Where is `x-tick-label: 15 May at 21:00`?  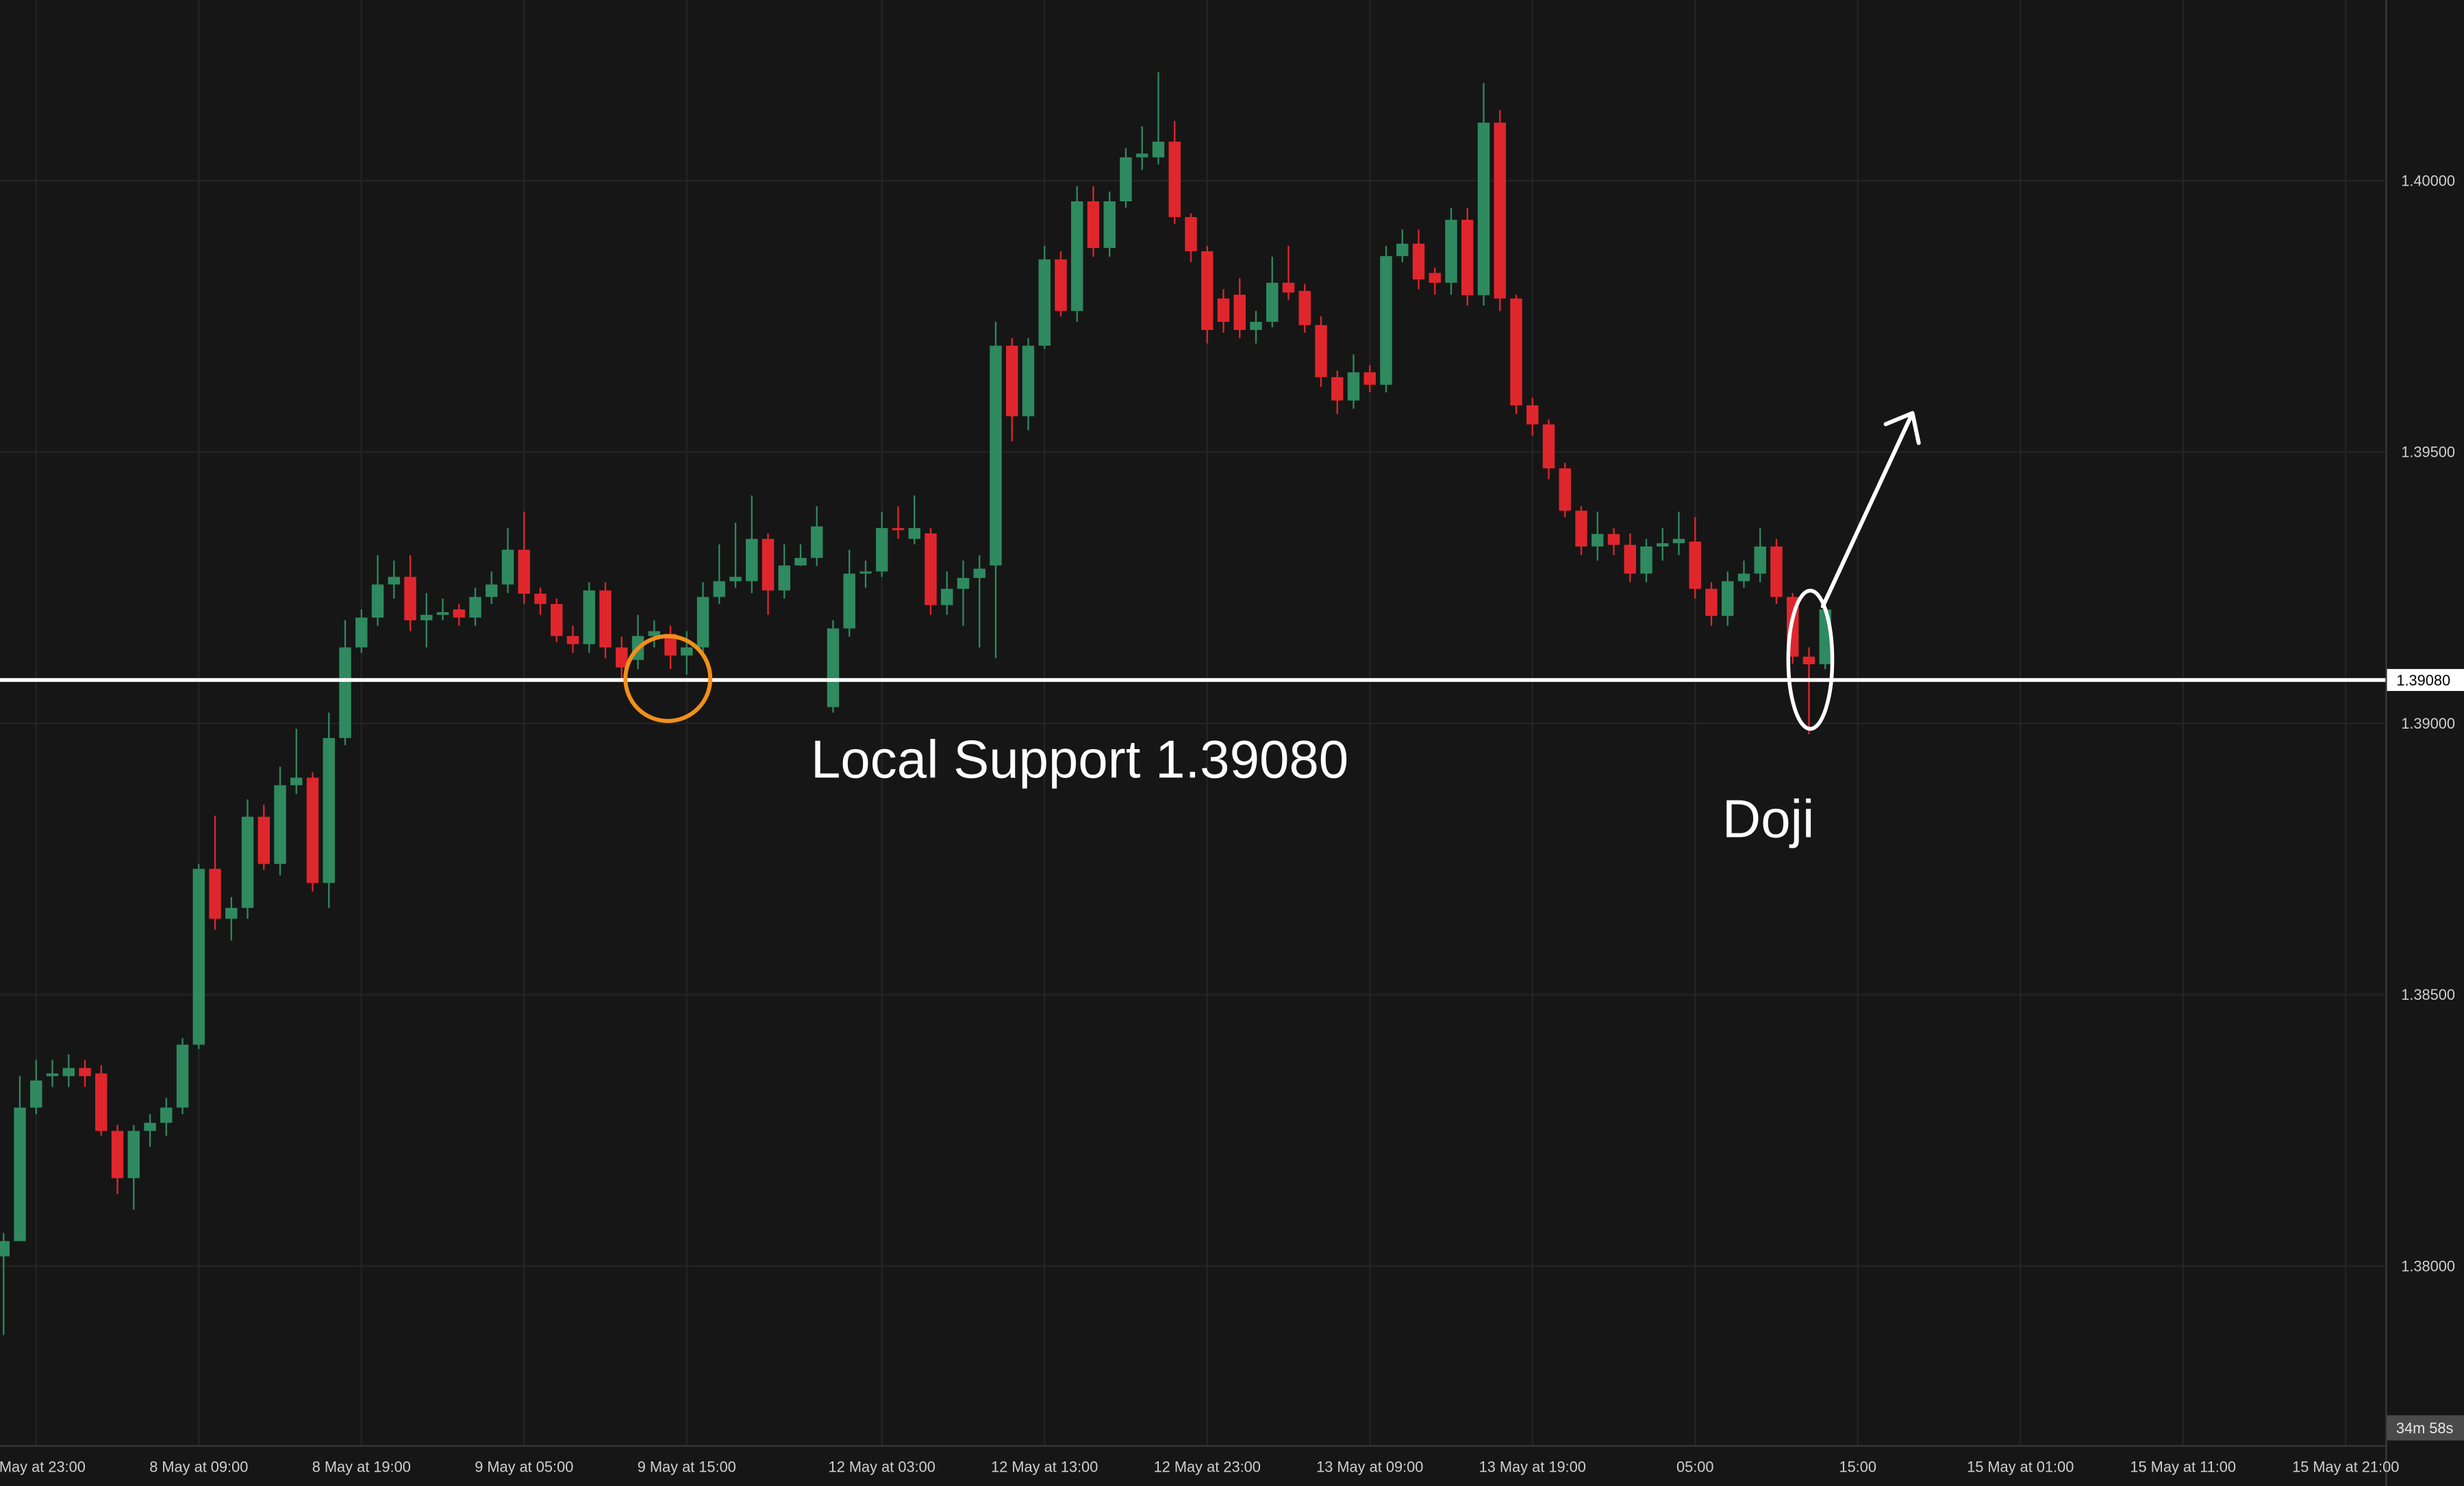 x-tick-label: 15 May at 21:00 is located at coordinates (2345, 1466).